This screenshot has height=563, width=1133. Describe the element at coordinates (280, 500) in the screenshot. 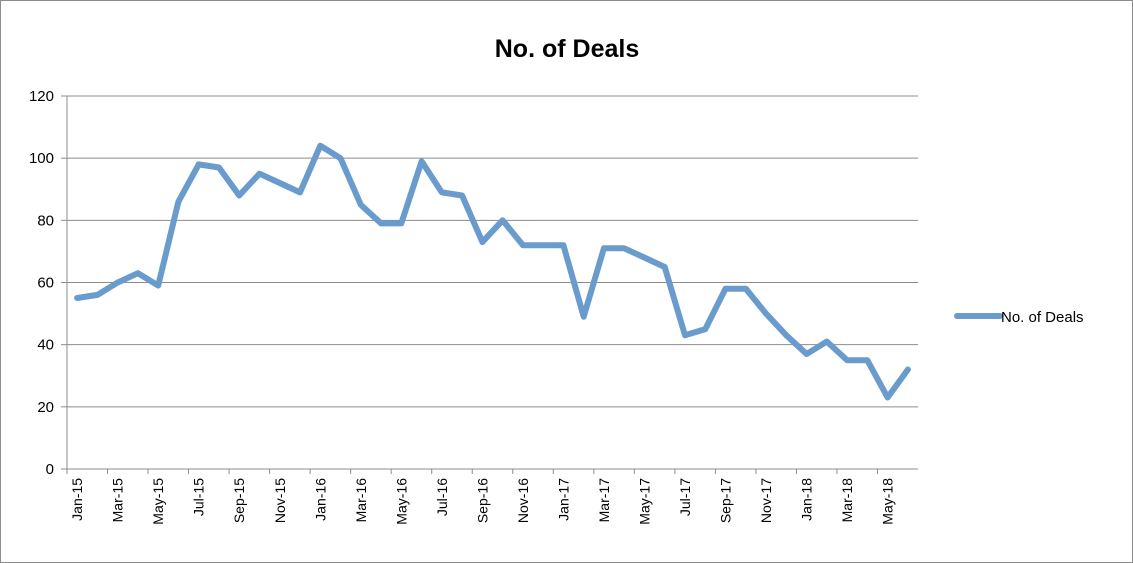

I see `x-tick-label-Nov-15: Nov-15` at that location.